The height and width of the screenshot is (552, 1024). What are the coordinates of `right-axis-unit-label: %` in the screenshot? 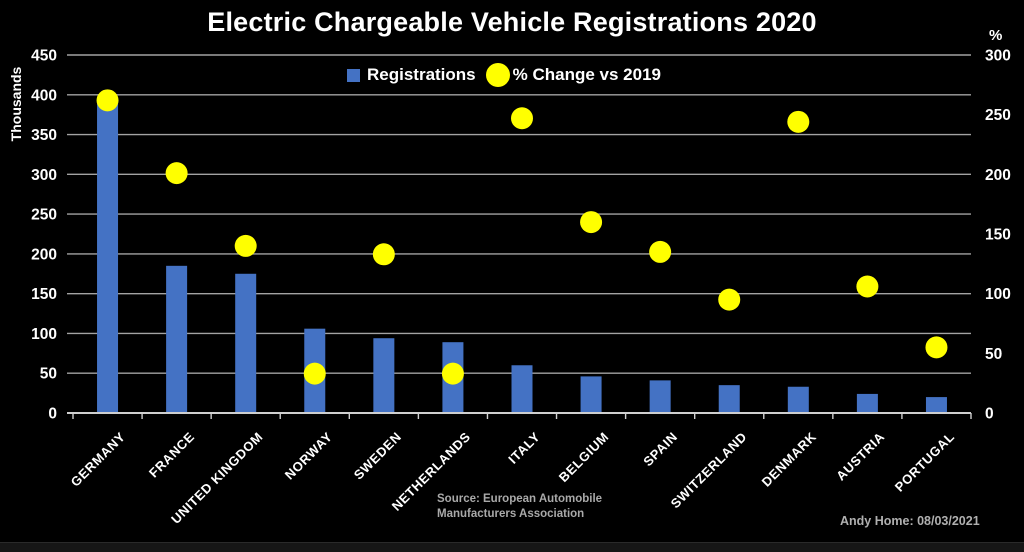 It's located at (996, 35).